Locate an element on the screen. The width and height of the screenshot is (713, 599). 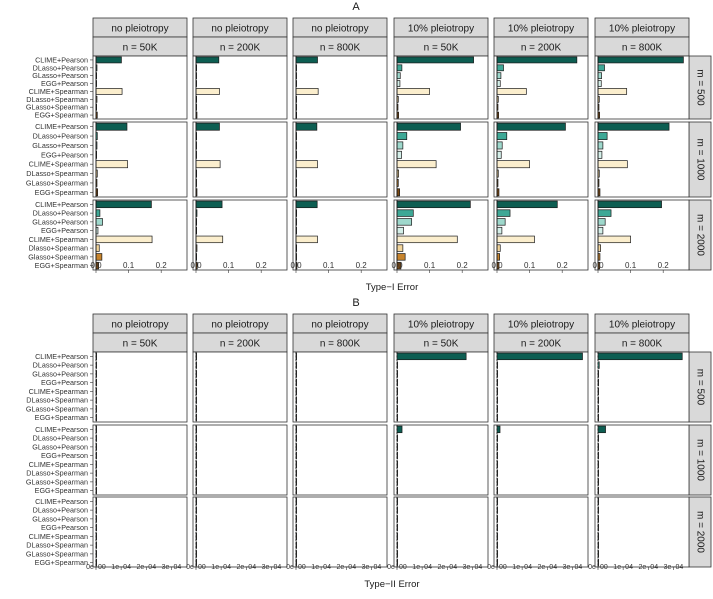
x-tick-label: 0.2 is located at coordinates (463, 265).